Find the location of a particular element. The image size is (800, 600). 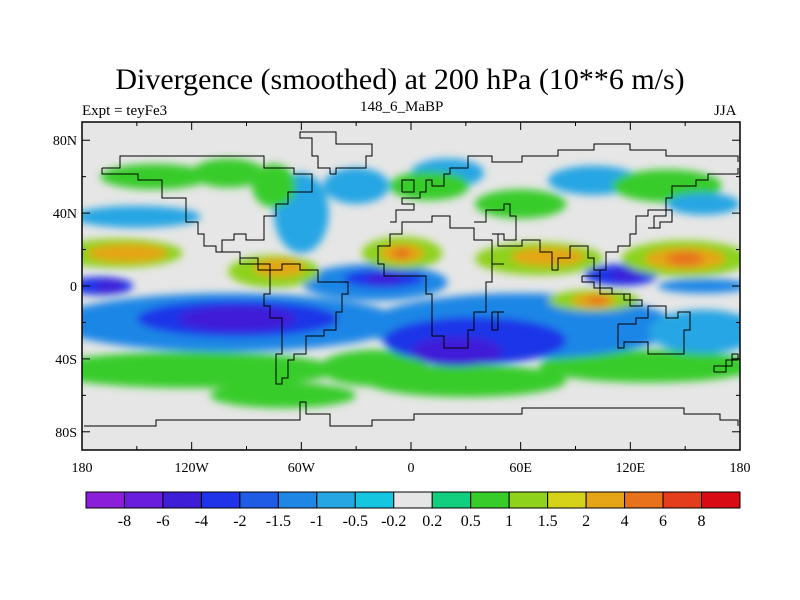

x-tick-label: 120W is located at coordinates (192, 468).